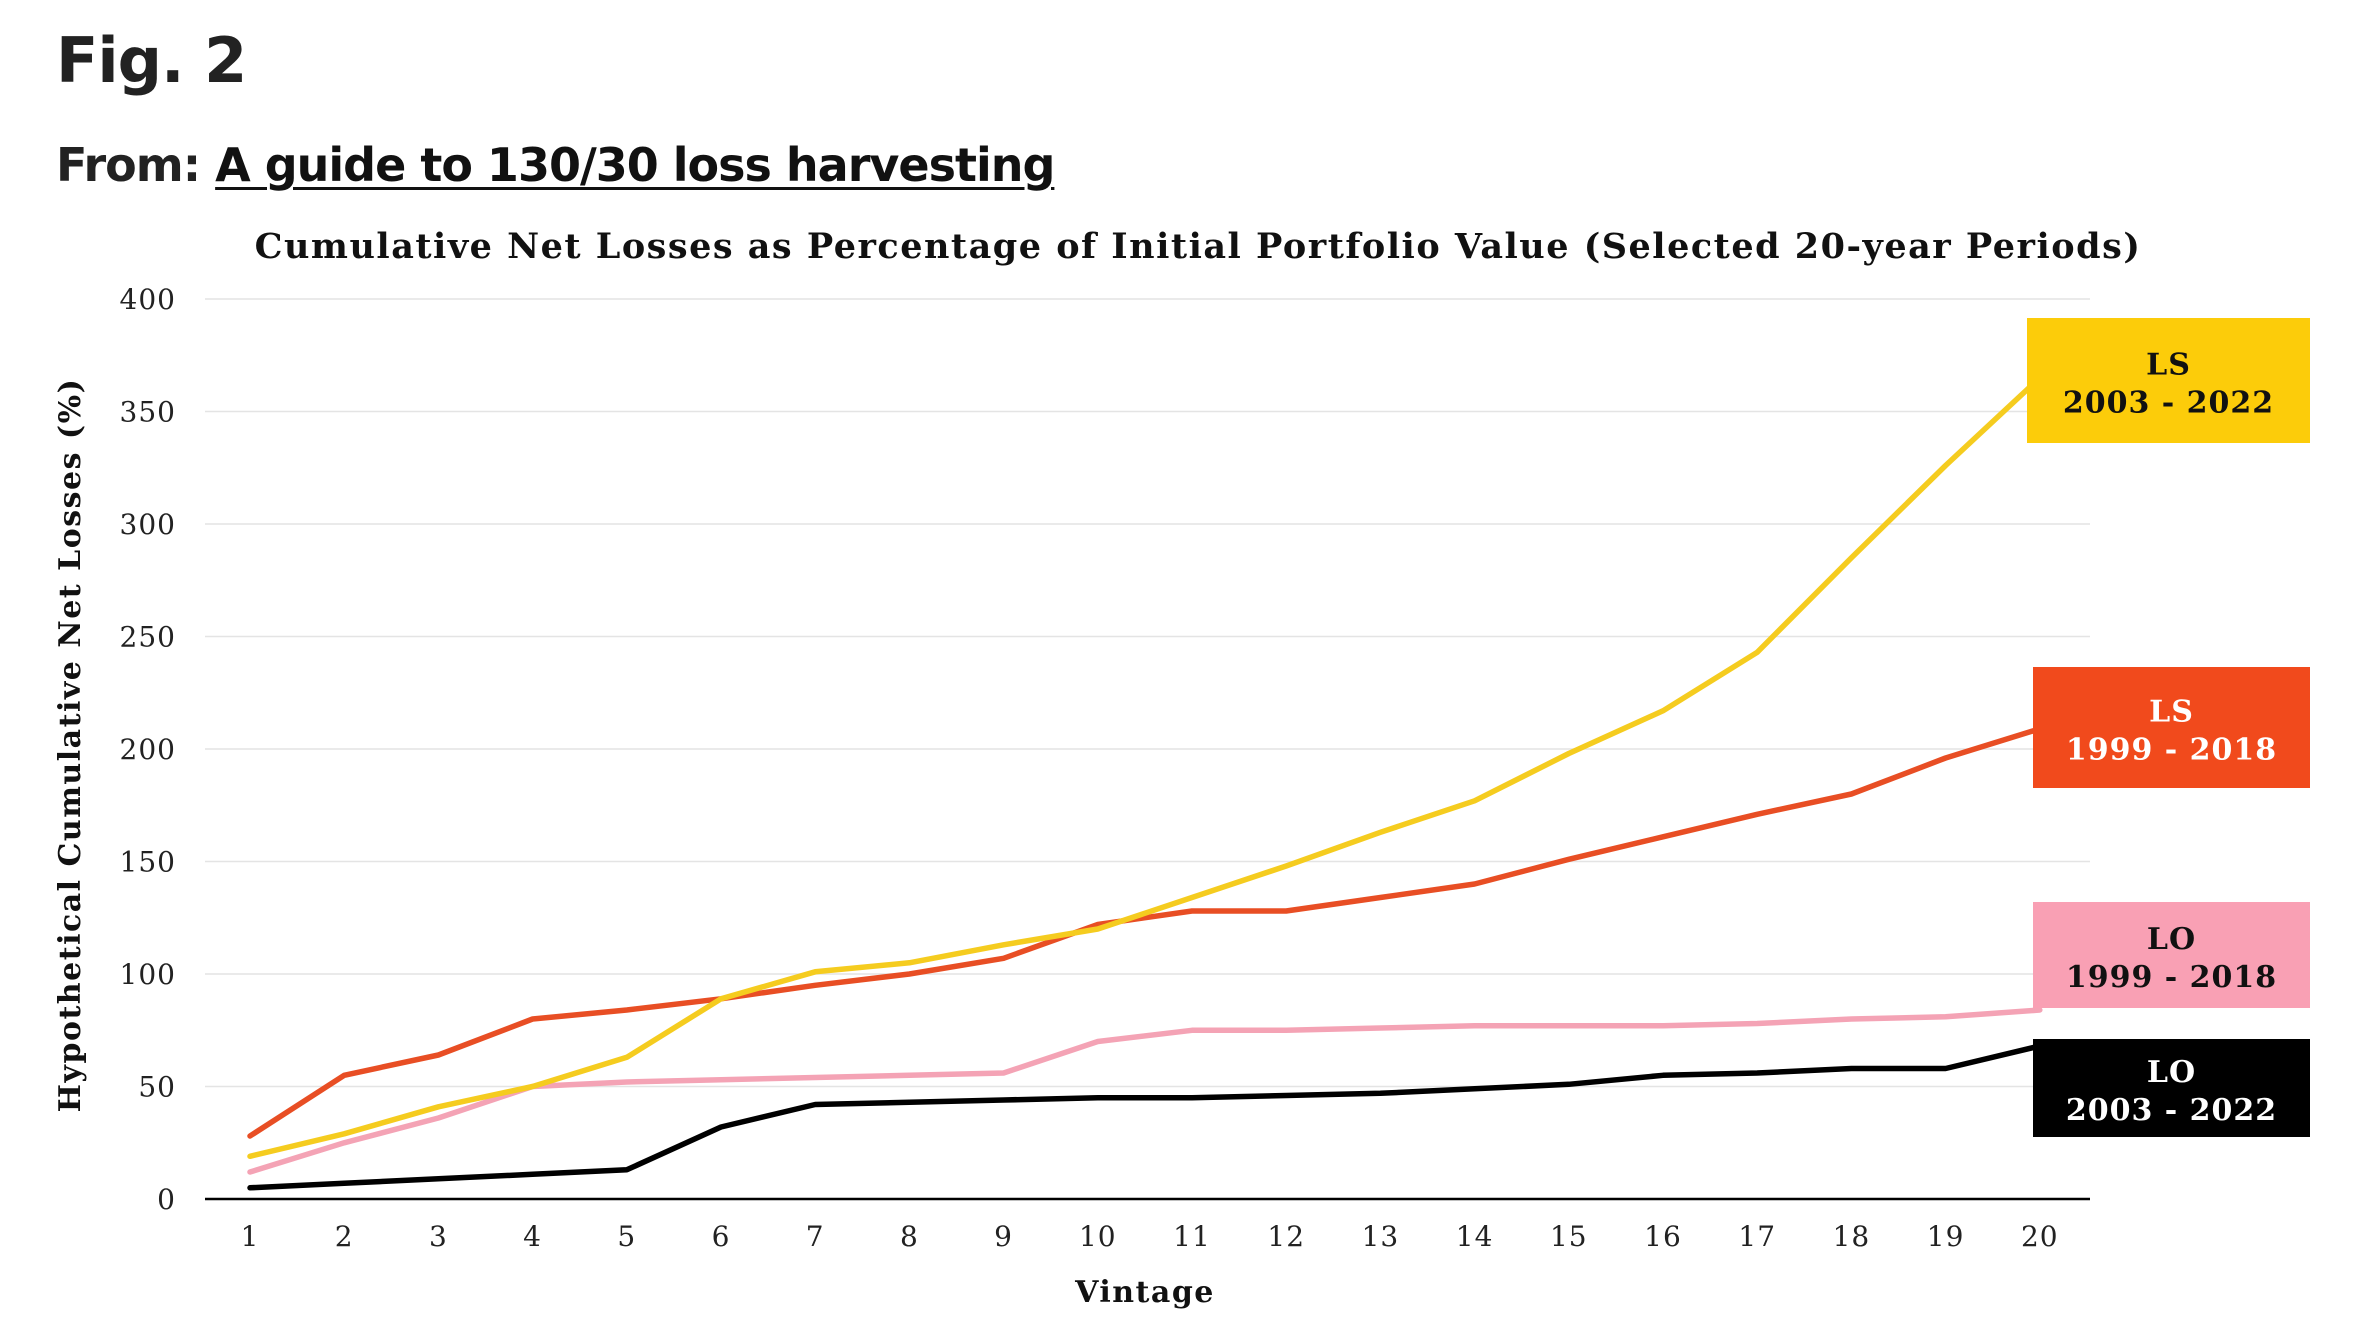  I want to click on x-tick-label: 9, so click(1003, 1236).